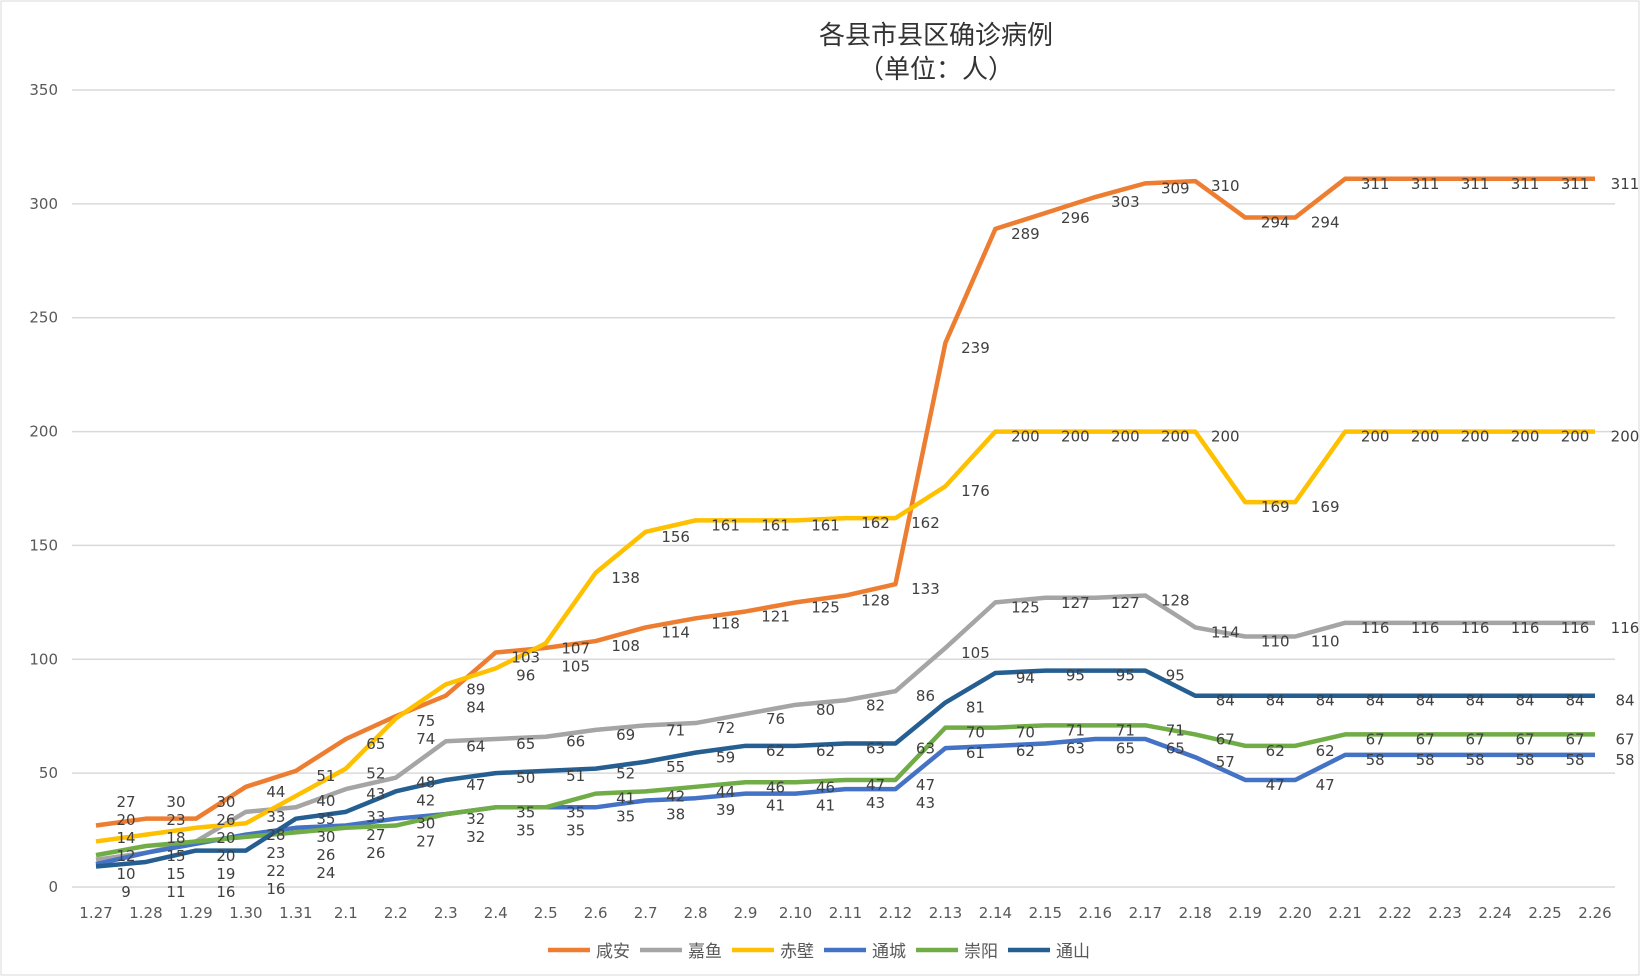 This screenshot has width=1640, height=976. What do you see at coordinates (43, 432) in the screenshot?
I see `y-tick-label: 200` at bounding box center [43, 432].